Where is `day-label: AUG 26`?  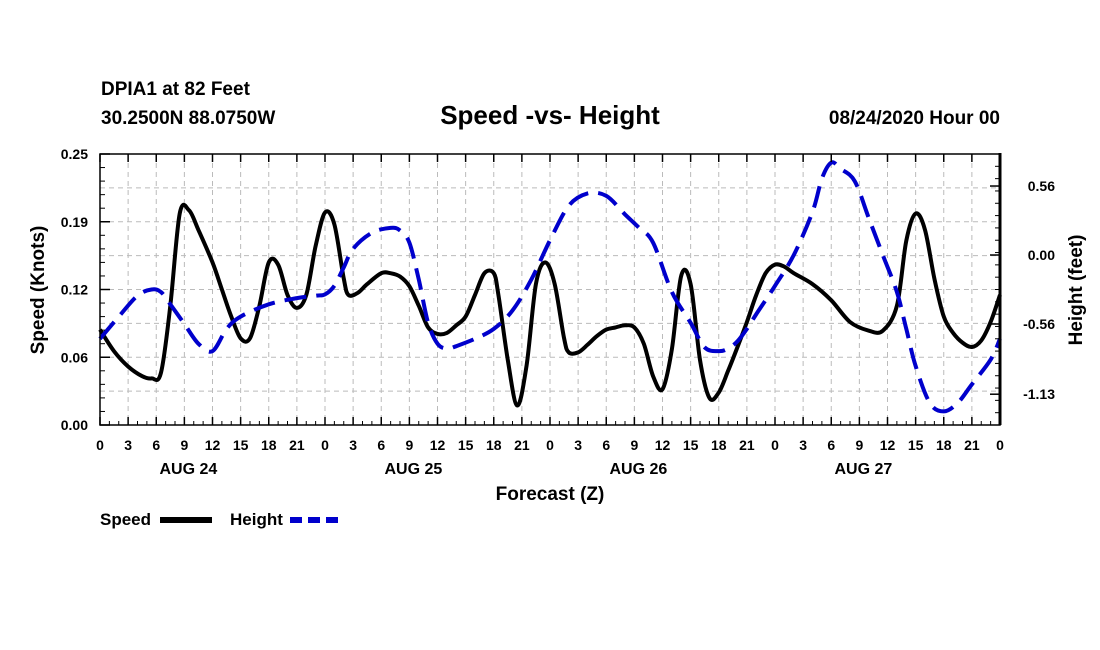 day-label: AUG 26 is located at coordinates (638, 469).